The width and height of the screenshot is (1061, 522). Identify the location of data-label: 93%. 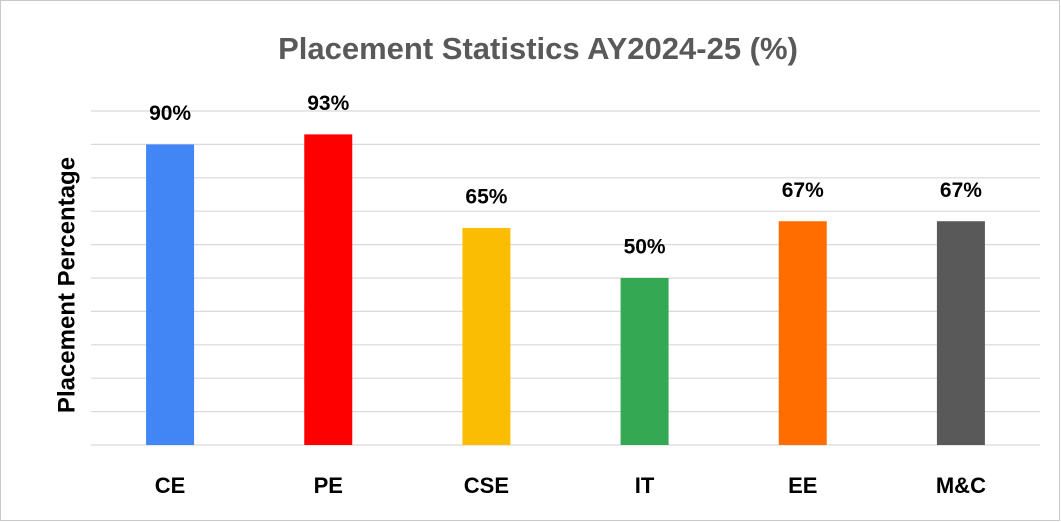
(328, 103).